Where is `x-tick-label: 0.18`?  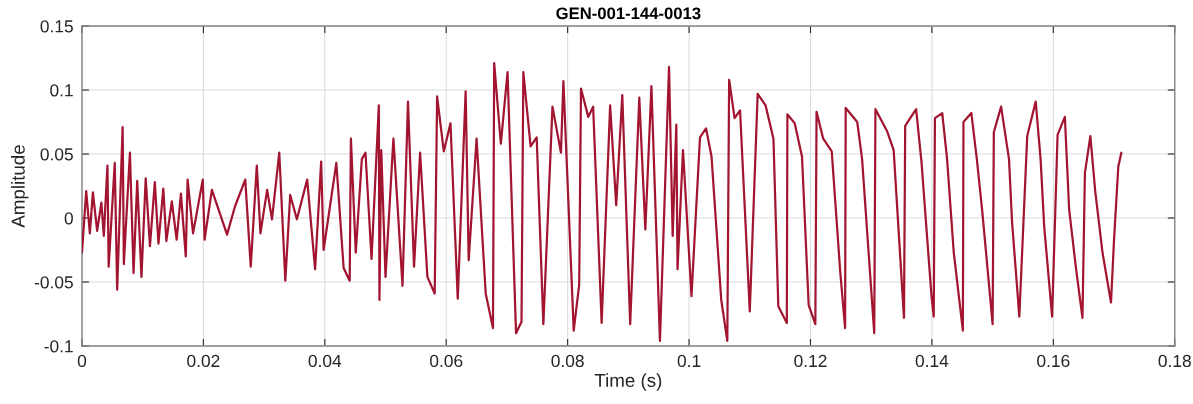
x-tick-label: 0.18 is located at coordinates (1174, 361).